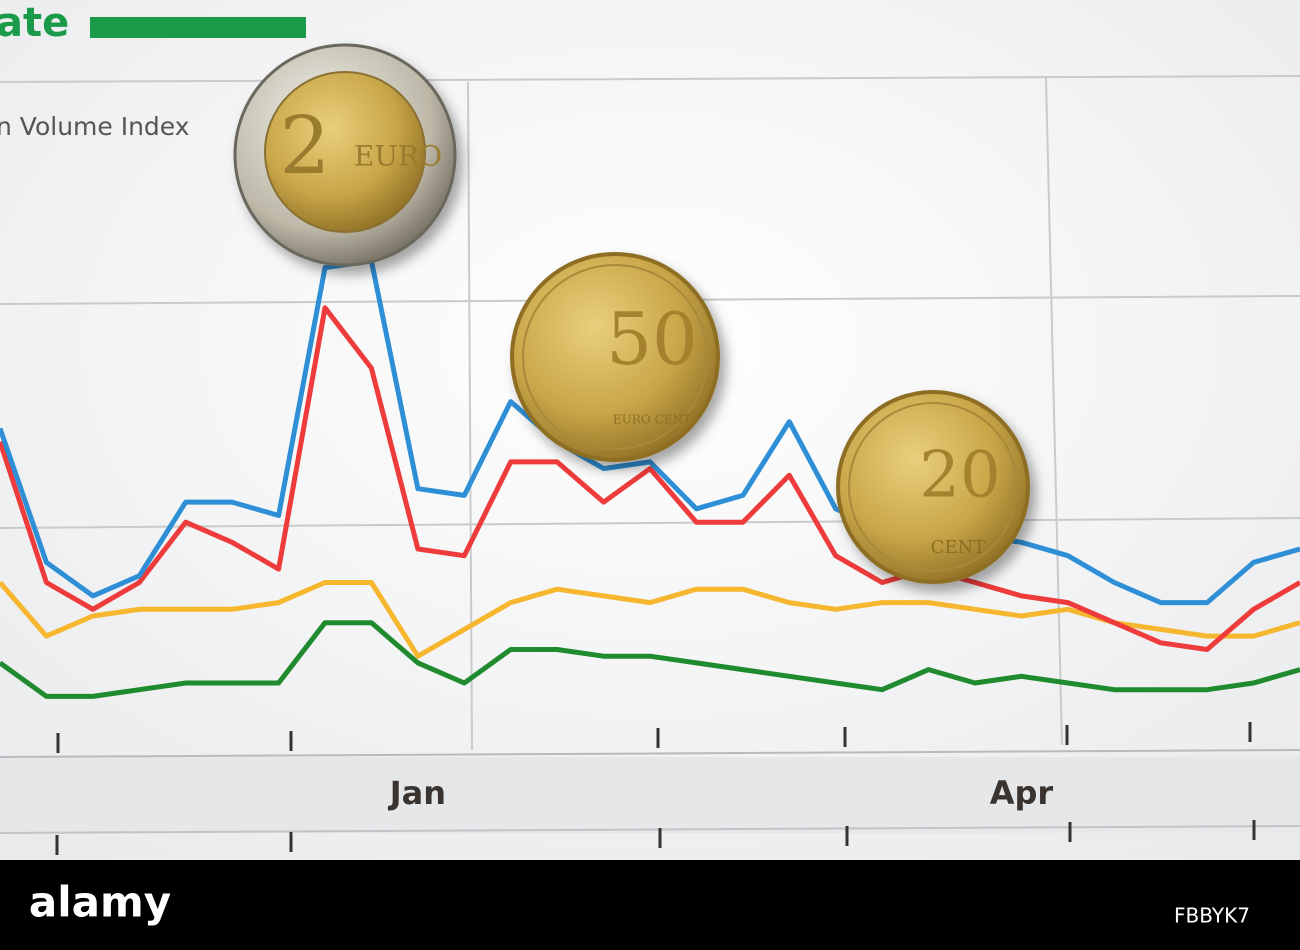 This screenshot has height=950, width=1300. Describe the element at coordinates (650, 905) in the screenshot. I see `watermark-bar` at that location.